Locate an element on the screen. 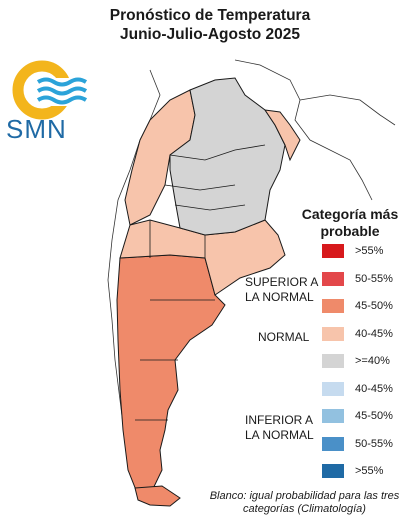  smn-logo-text: SMN is located at coordinates (36, 129).